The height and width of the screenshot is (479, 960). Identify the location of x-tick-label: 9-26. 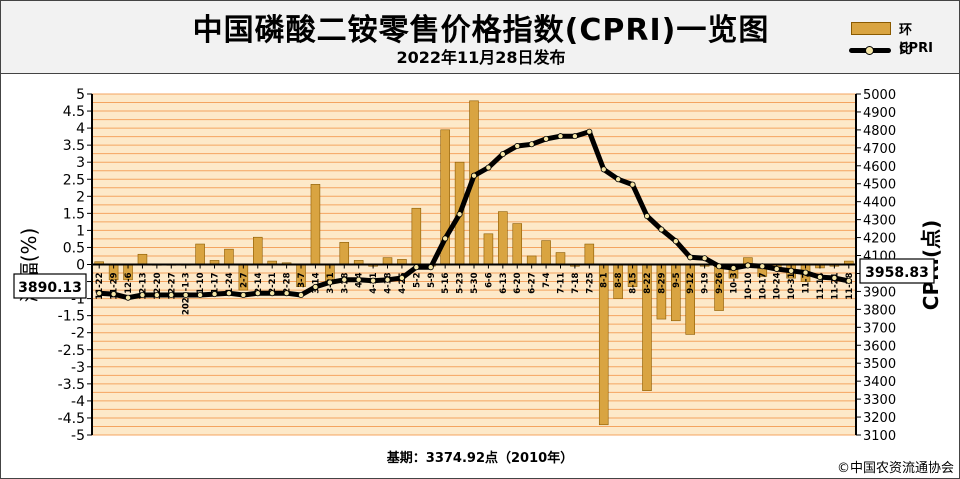
(720, 282).